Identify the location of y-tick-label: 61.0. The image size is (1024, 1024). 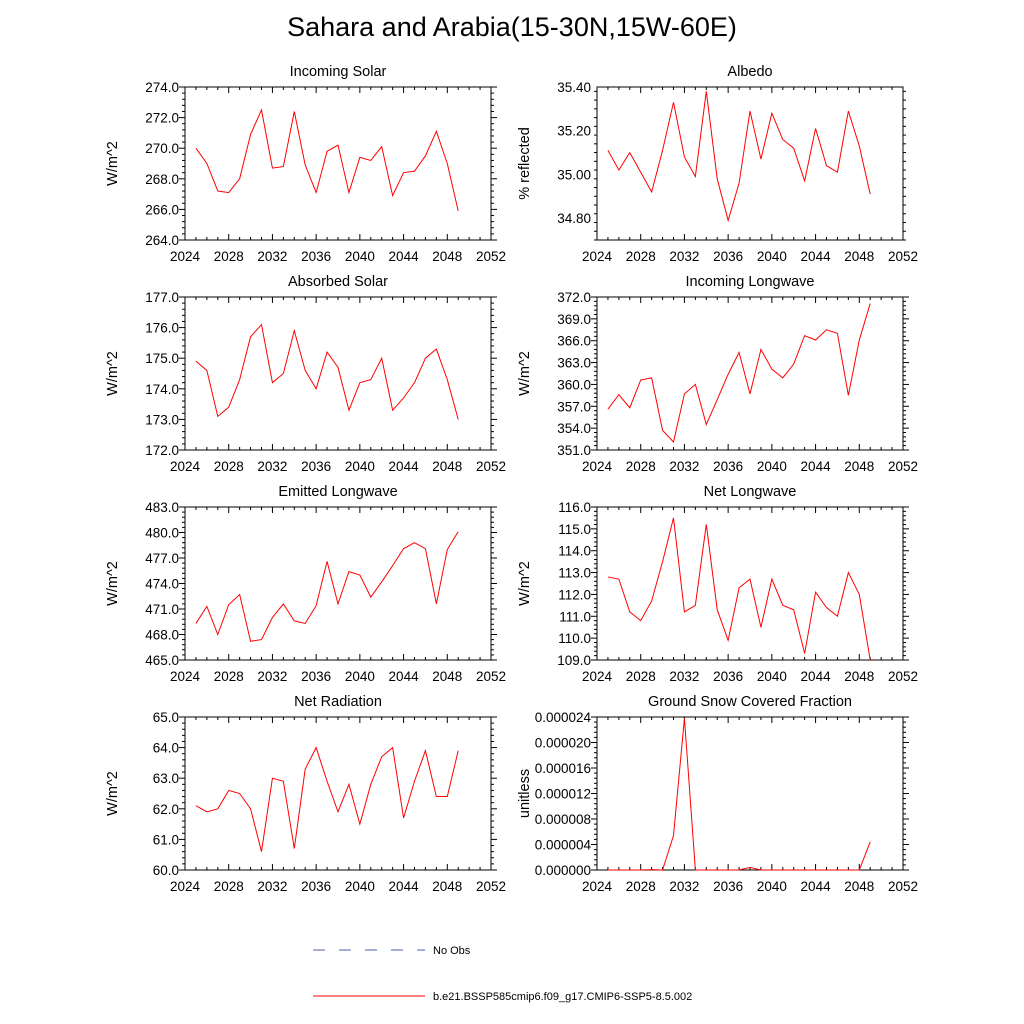
(166, 839).